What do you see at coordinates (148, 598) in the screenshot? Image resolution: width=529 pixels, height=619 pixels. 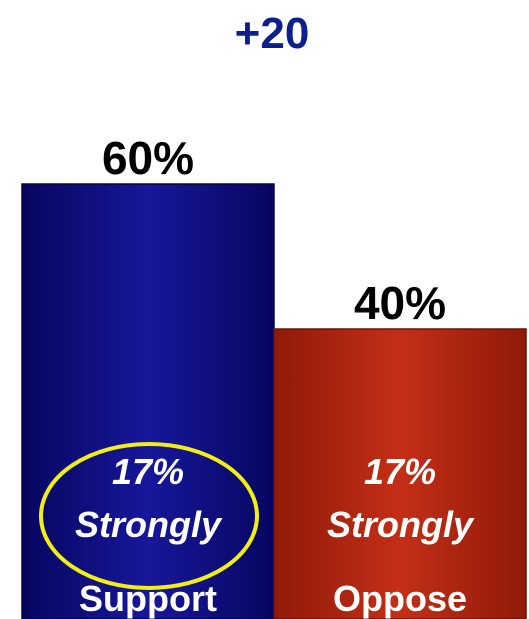 I see `category-label-support: Support` at bounding box center [148, 598].